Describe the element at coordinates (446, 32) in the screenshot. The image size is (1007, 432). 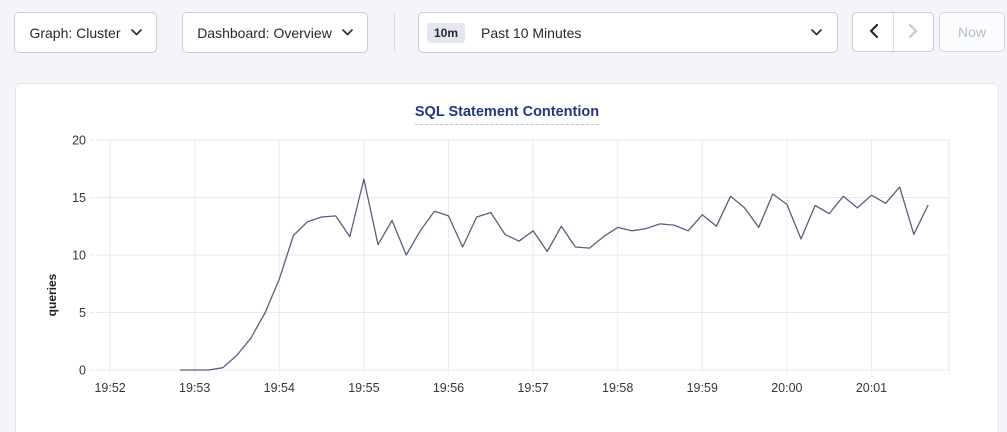
I see `time-range-badge: 10m` at that location.